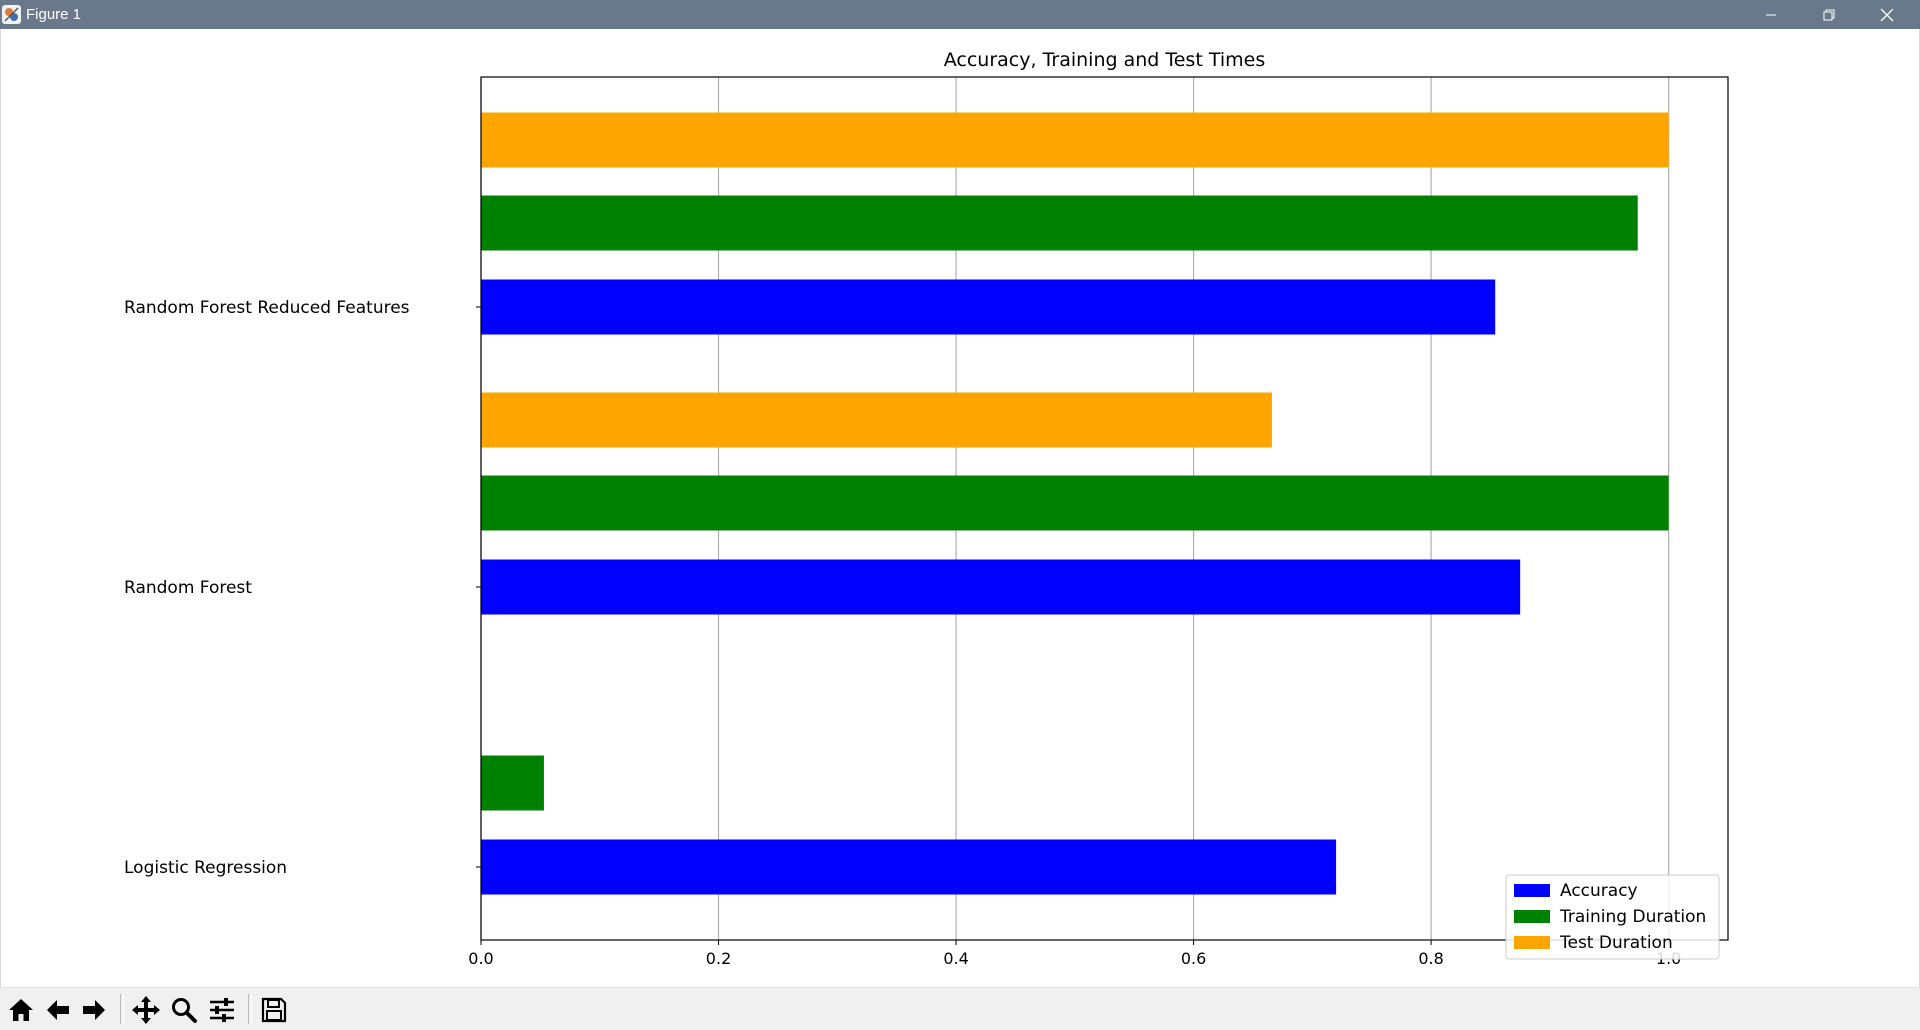 The image size is (1920, 1030). What do you see at coordinates (188, 588) in the screenshot?
I see `y-tick-label: Random Forest` at bounding box center [188, 588].